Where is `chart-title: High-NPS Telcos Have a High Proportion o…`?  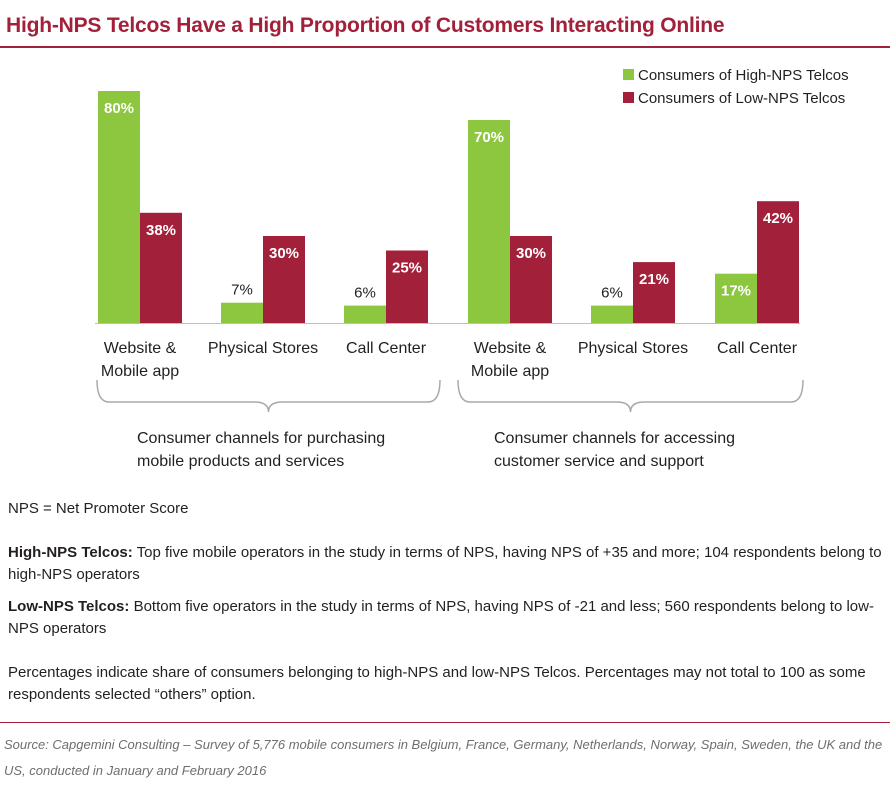 chart-title: High-NPS Telcos Have a High Proportion o… is located at coordinates (365, 25).